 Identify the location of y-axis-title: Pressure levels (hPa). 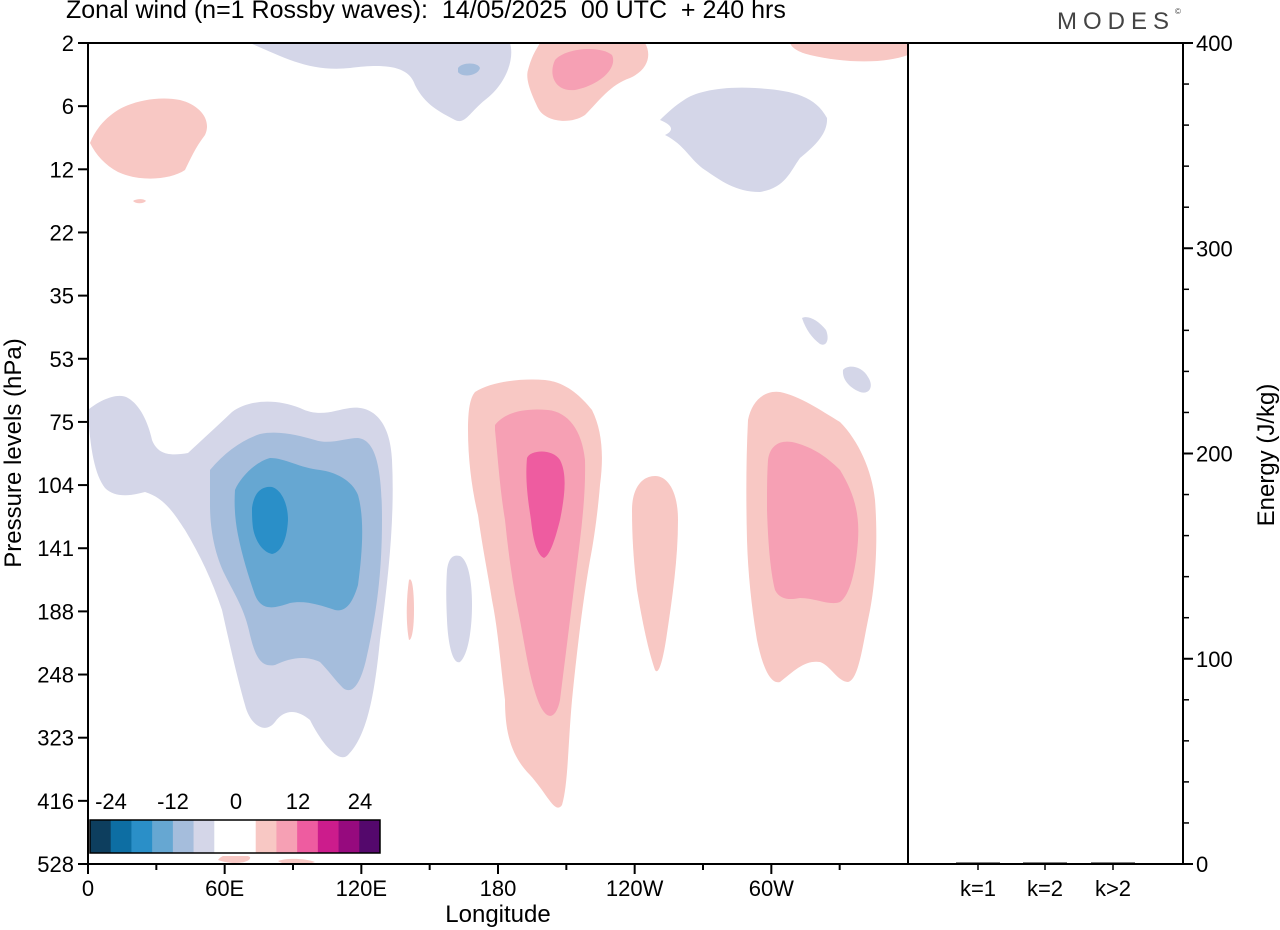
(13, 452).